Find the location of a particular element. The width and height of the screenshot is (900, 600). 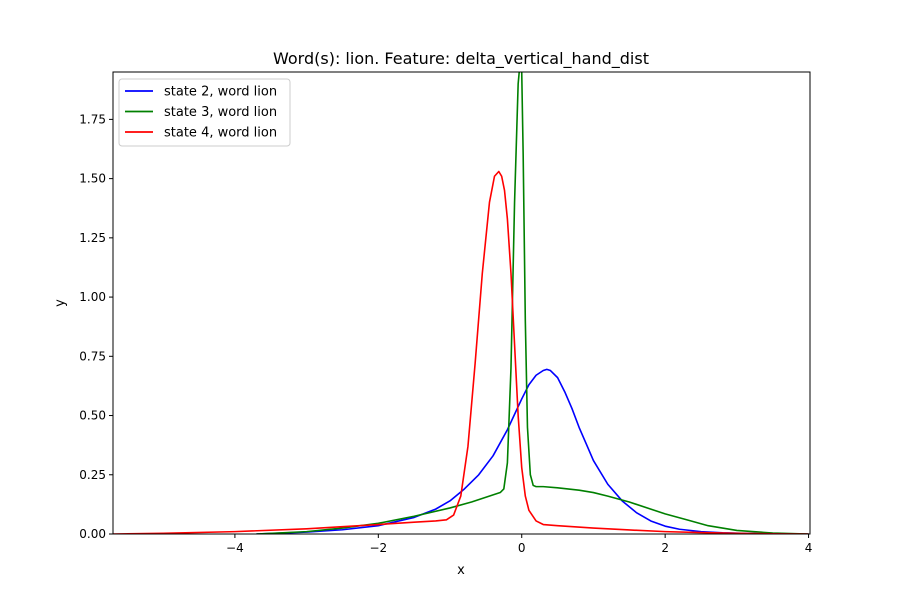

x-axis-label: x is located at coordinates (461, 570).